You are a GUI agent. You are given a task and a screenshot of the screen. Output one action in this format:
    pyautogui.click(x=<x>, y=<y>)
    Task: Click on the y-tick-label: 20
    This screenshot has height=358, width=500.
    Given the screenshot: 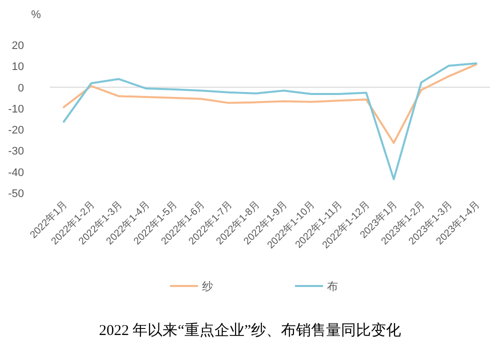 What is the action you would take?
    pyautogui.click(x=18, y=46)
    